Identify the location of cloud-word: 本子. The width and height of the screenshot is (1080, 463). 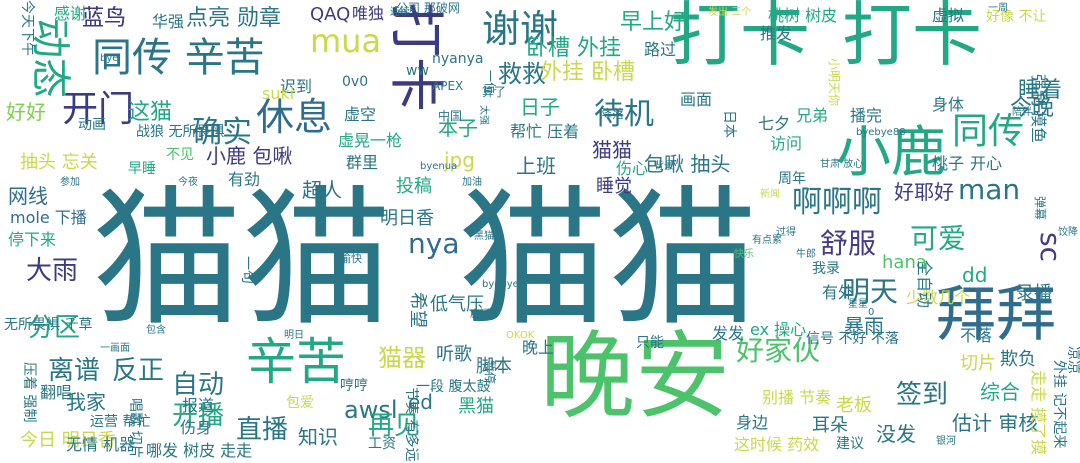
(458, 128).